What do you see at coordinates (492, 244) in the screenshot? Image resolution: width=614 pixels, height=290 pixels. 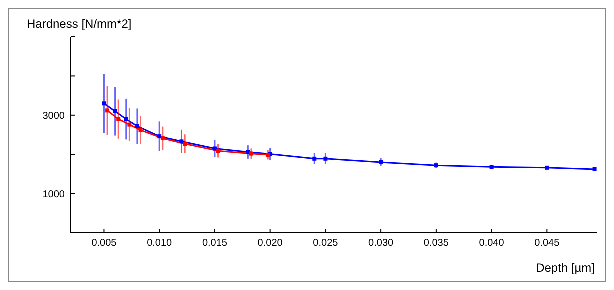 I see `x-tick-label: 0.040` at bounding box center [492, 244].